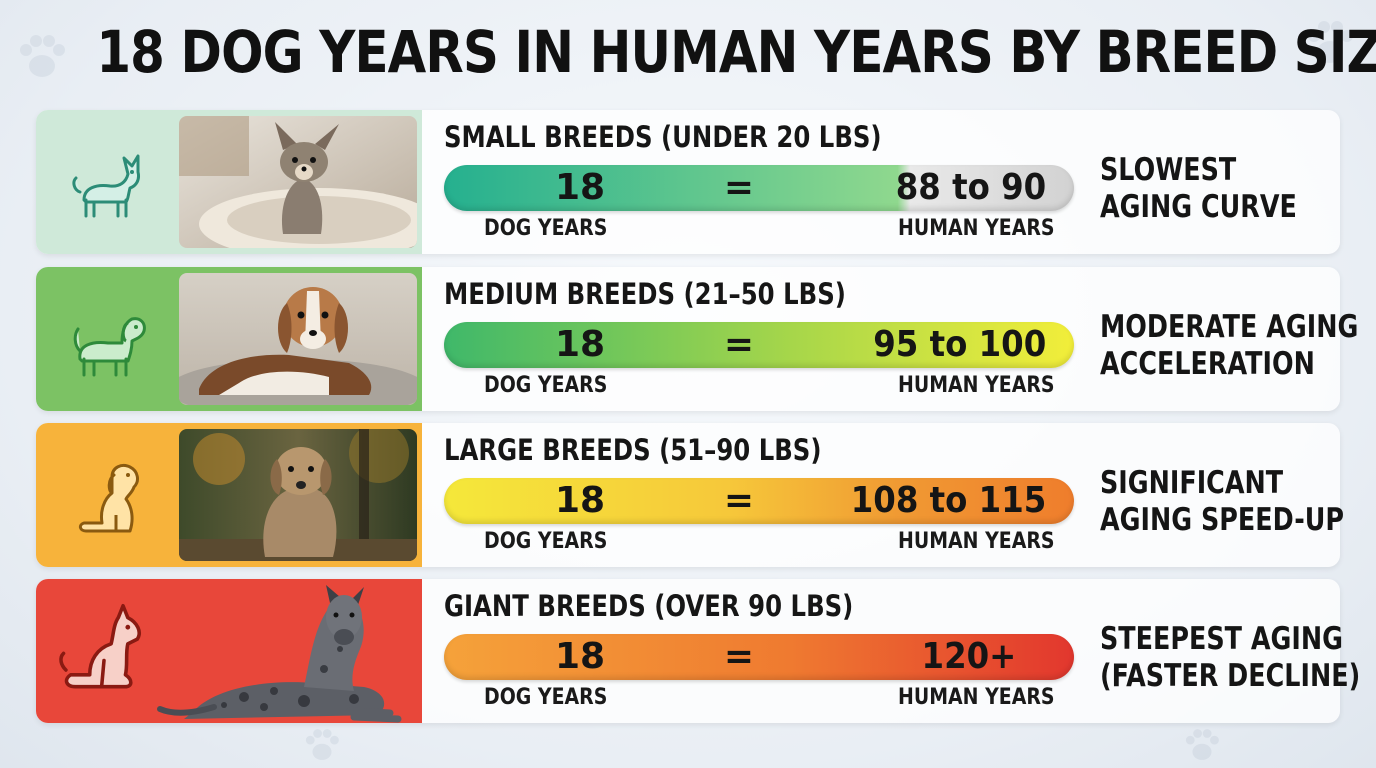 Image resolution: width=1376 pixels, height=768 pixels. What do you see at coordinates (970, 187) in the screenshot?
I see `human-years-value: 88 to 90` at bounding box center [970, 187].